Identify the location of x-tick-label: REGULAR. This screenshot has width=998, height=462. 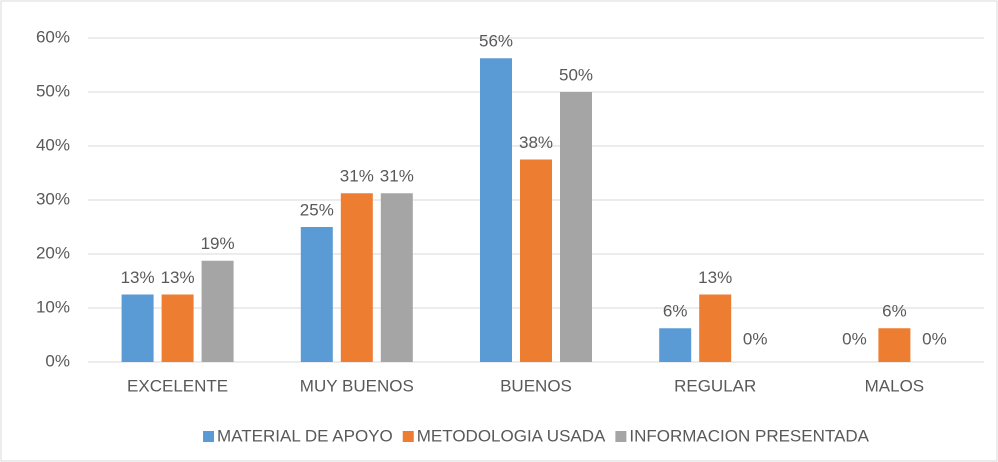
(715, 385).